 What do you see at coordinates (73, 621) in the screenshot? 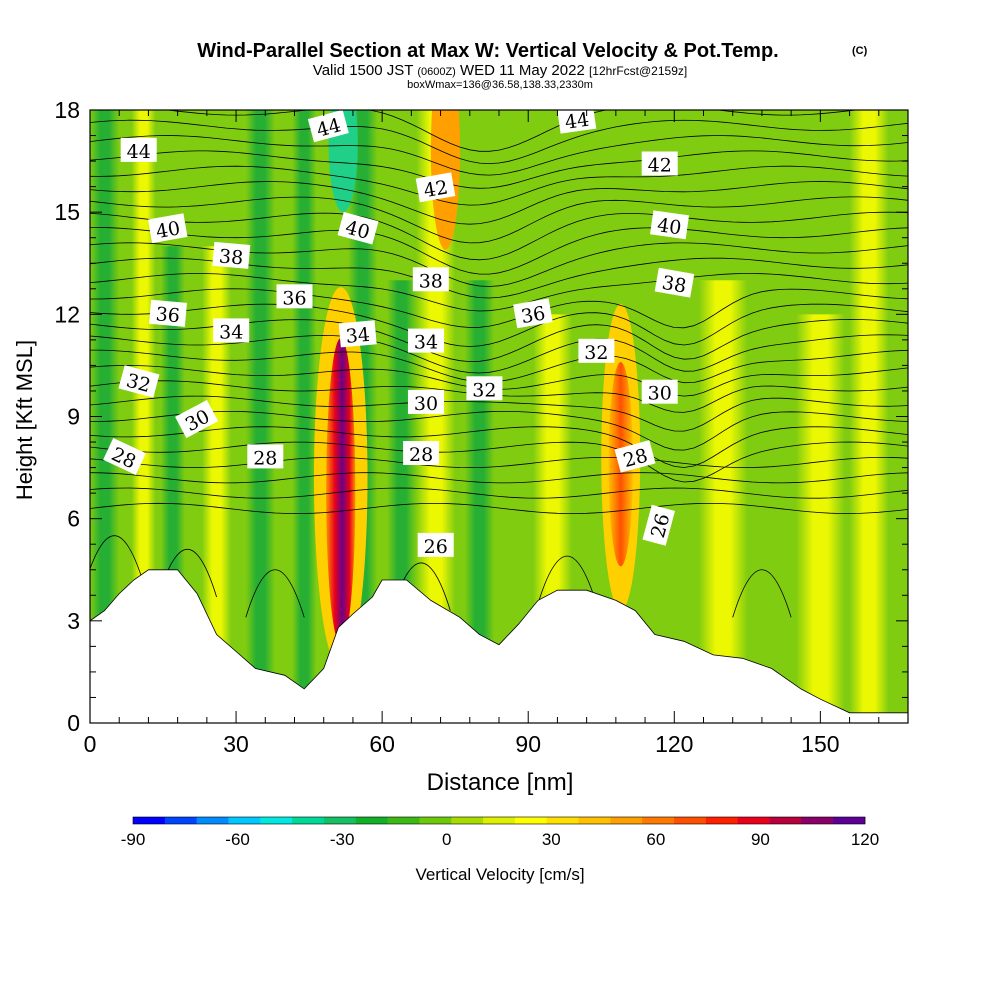
I see `y-tick-label: 3` at bounding box center [73, 621].